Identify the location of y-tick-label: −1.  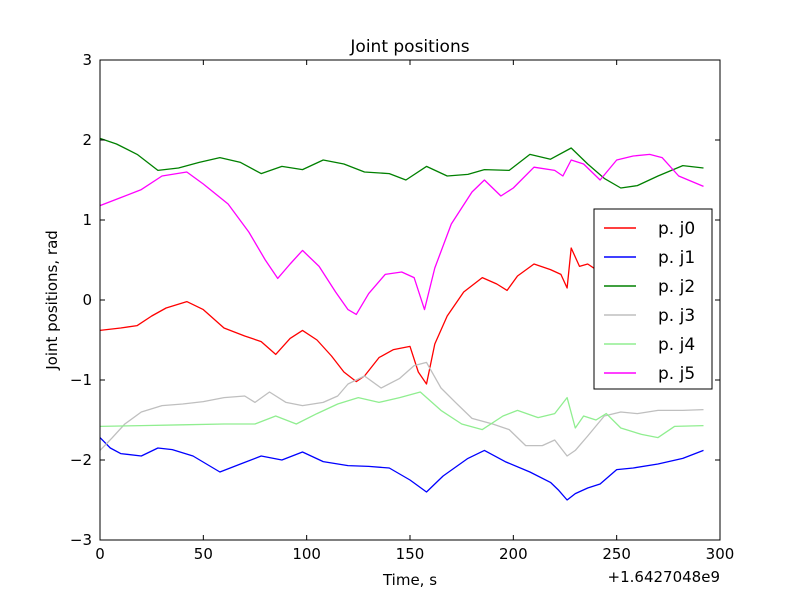
(81, 380).